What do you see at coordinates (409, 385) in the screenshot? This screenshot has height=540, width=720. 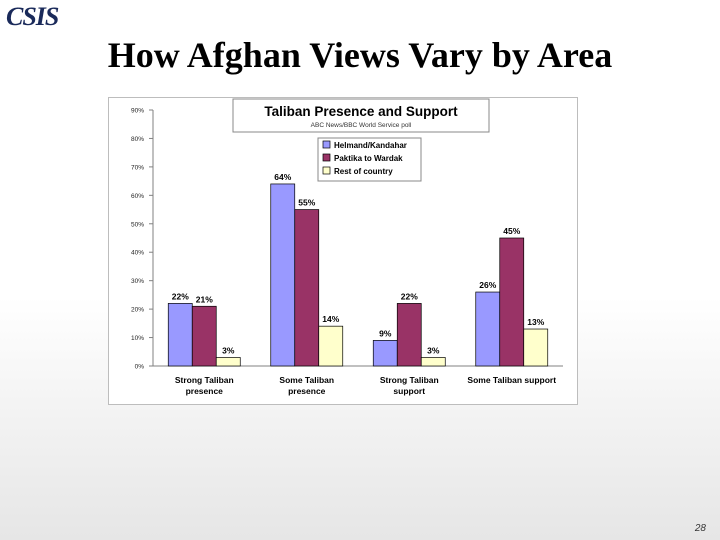 I see `x-tick-label: Strong Taliban support` at bounding box center [409, 385].